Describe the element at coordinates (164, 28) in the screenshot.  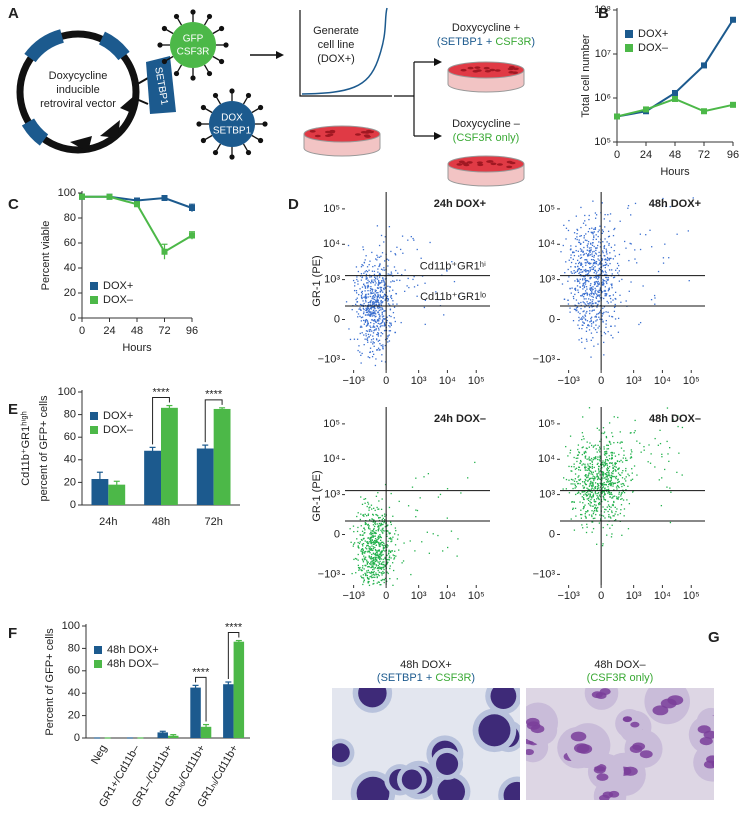
I see `spike-tip` at that location.